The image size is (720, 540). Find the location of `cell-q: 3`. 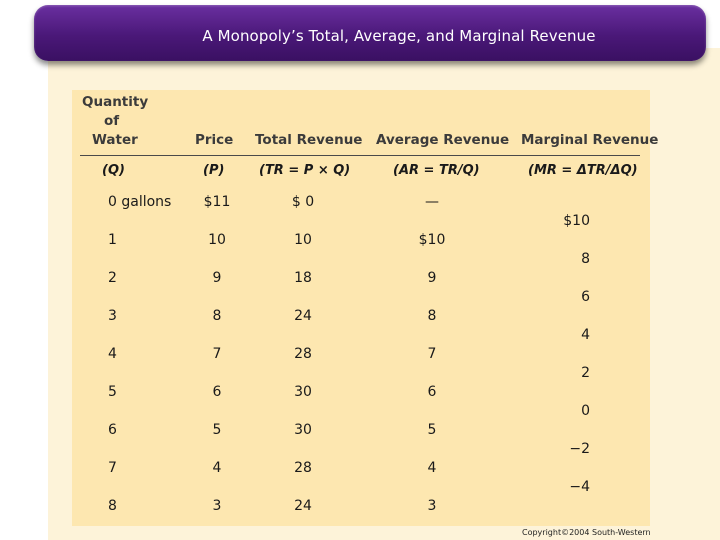

cell-q: 3 is located at coordinates (112, 316).